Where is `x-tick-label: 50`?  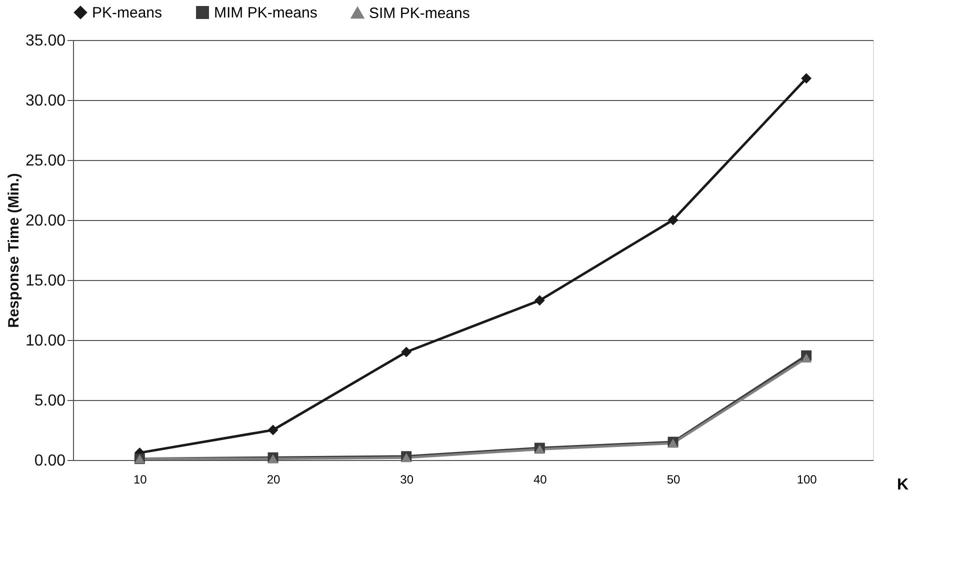 x-tick-label: 50 is located at coordinates (673, 479).